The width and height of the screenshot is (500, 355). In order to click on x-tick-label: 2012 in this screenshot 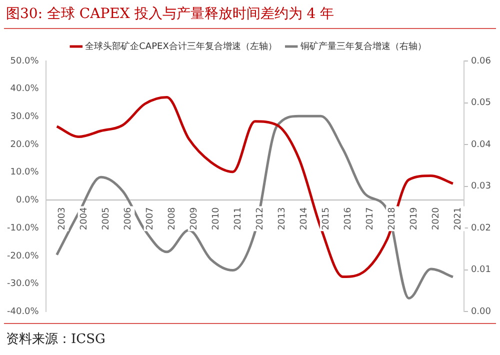, I will do `click(261, 218)`.